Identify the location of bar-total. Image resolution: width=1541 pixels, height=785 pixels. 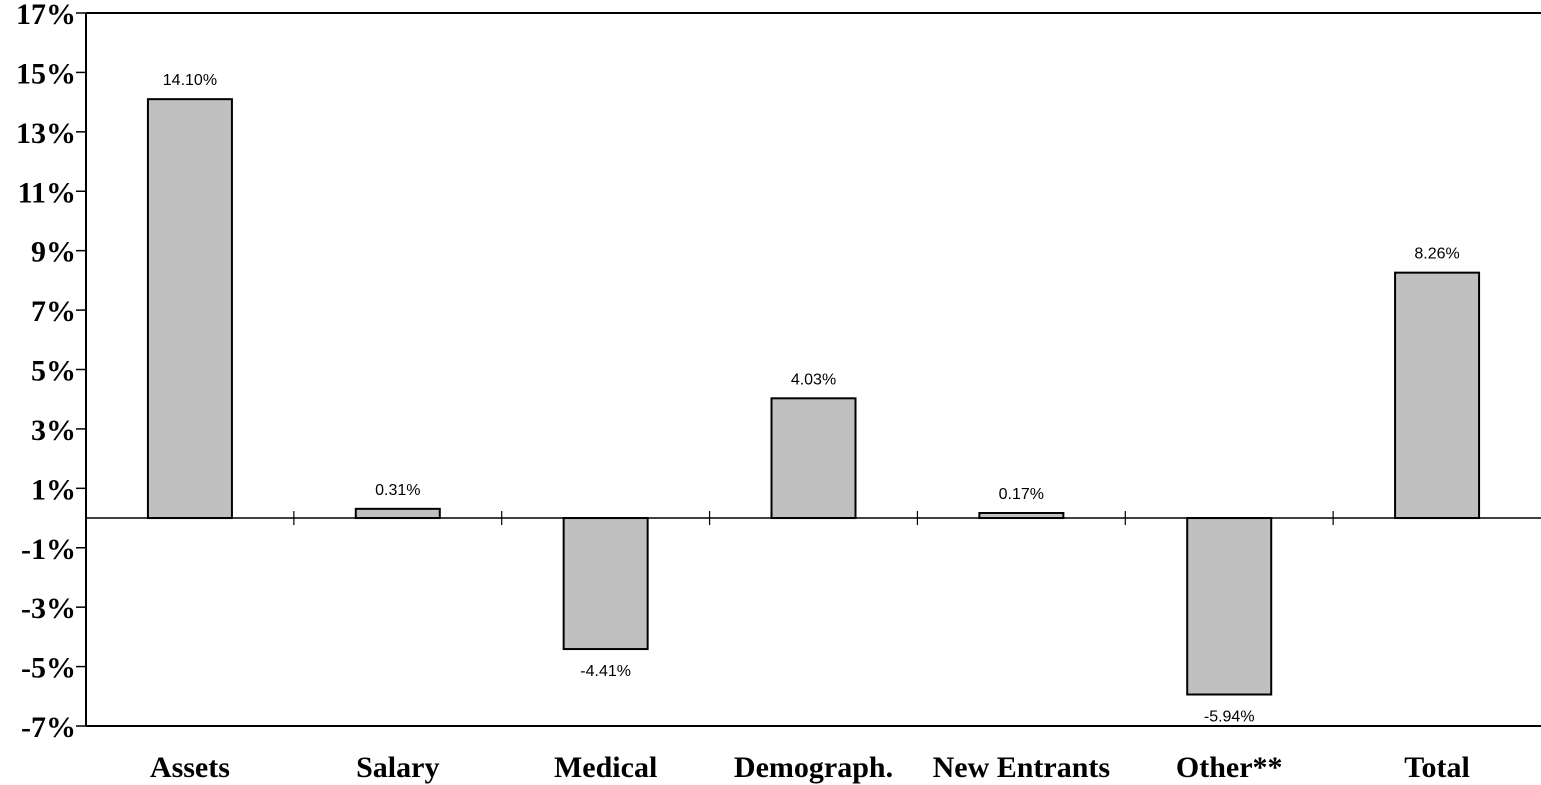
(1437, 395).